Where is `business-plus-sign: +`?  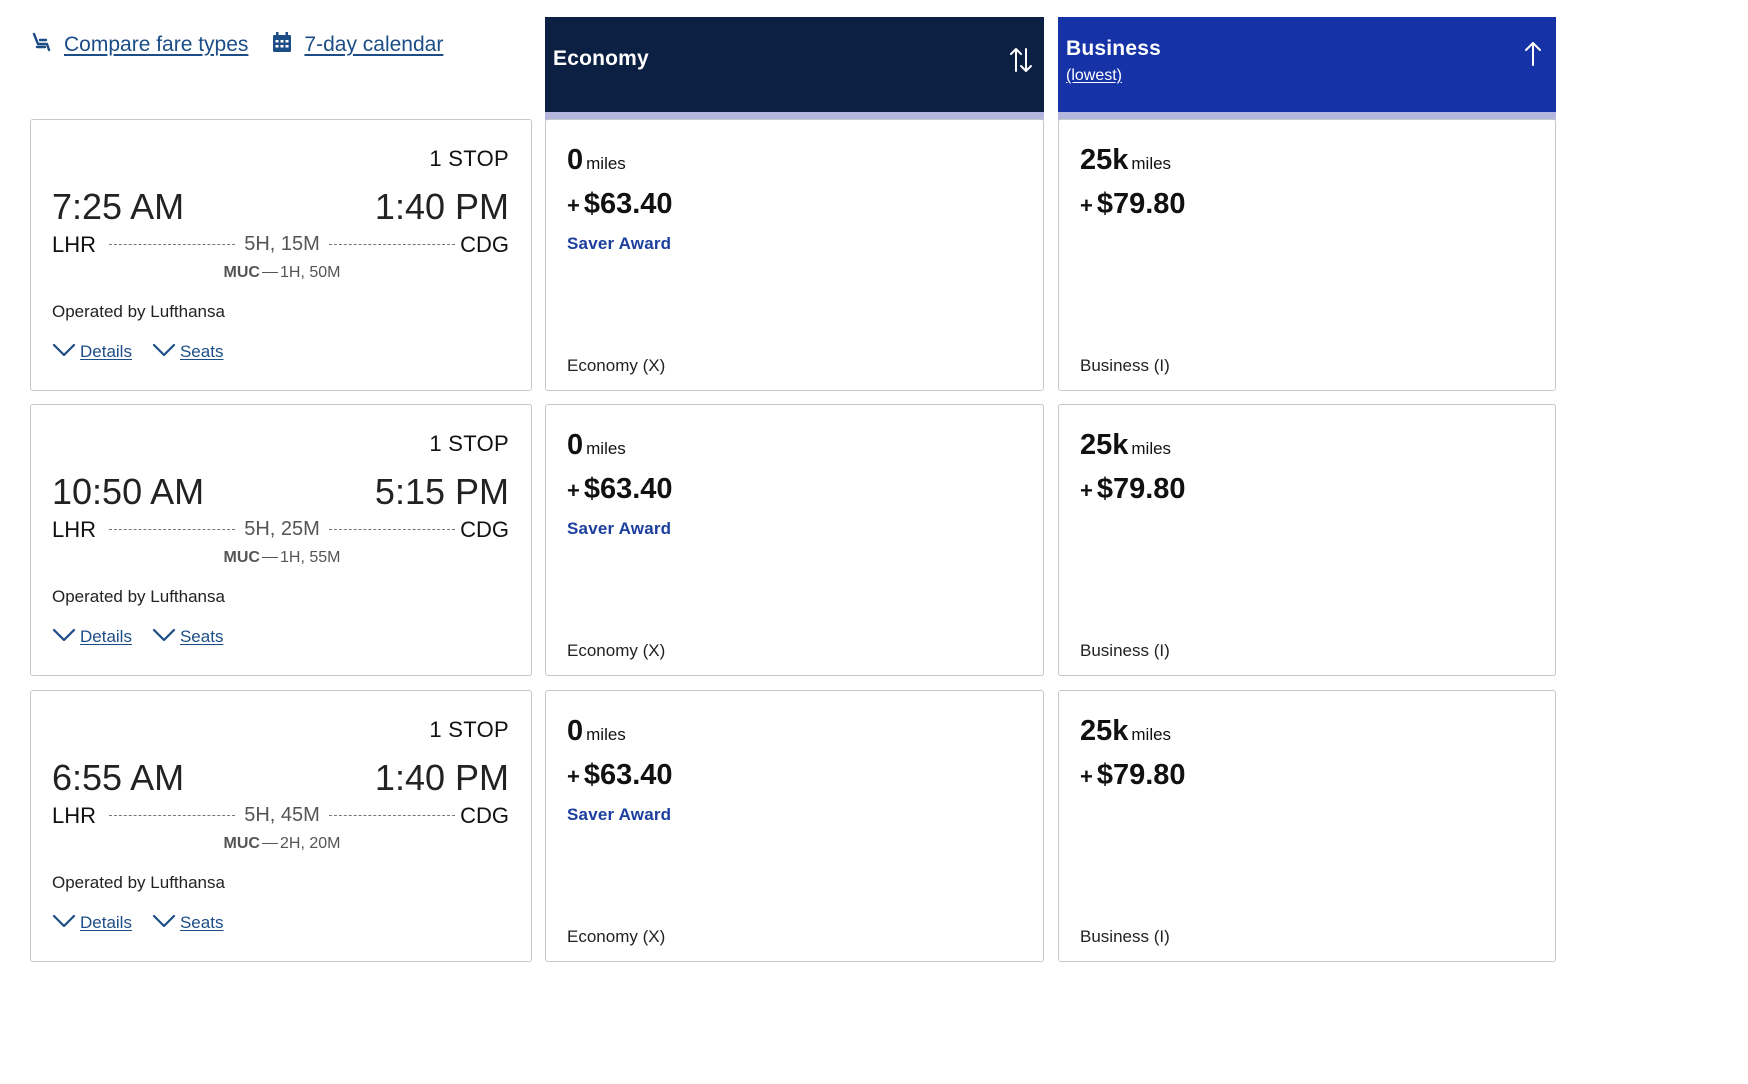 business-plus-sign: + is located at coordinates (1086, 776).